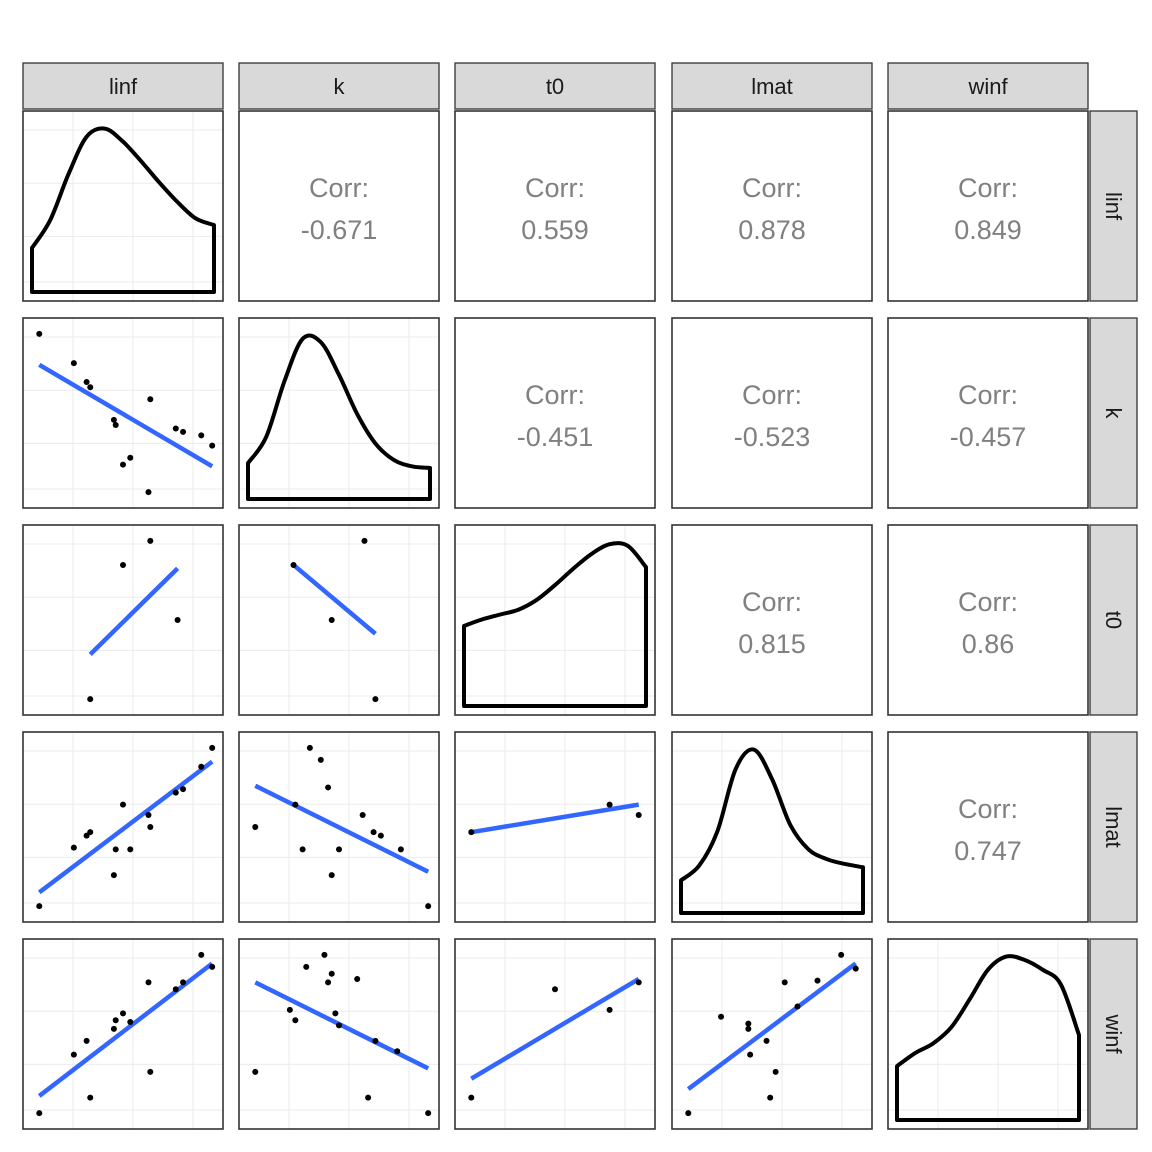  I want to click on panel-linf-linf, so click(123, 206).